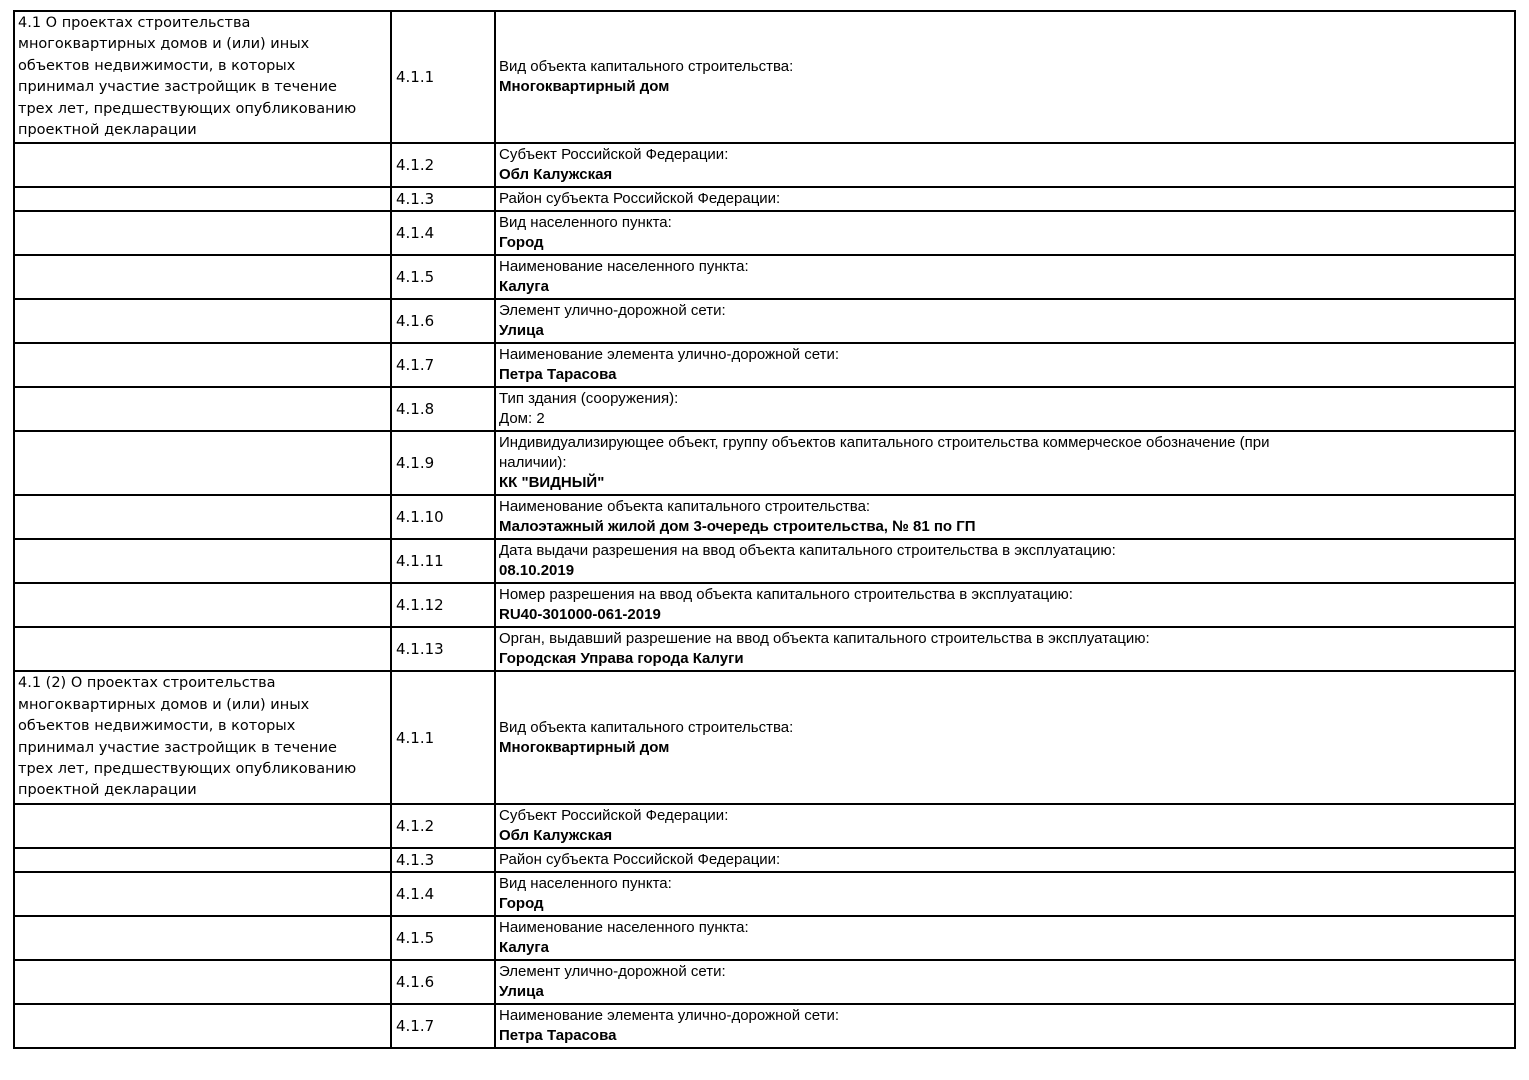 This screenshot has width=1529, height=1080. I want to click on field-value: КК "ВИДНЫЙ", so click(552, 483).